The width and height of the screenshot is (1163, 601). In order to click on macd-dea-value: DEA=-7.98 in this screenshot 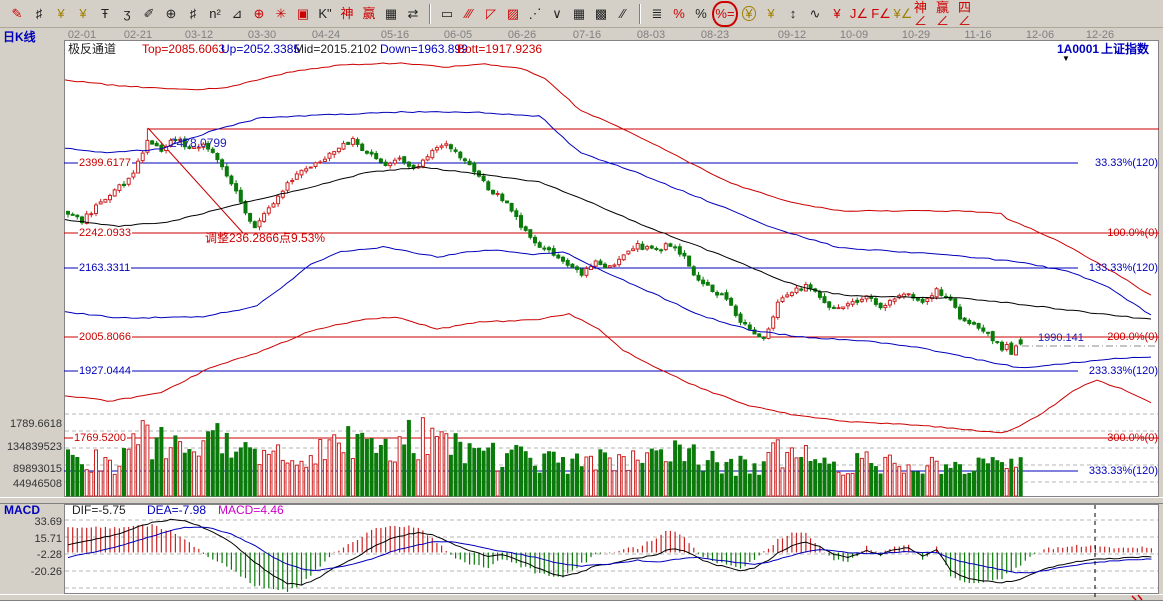, I will do `click(177, 510)`.